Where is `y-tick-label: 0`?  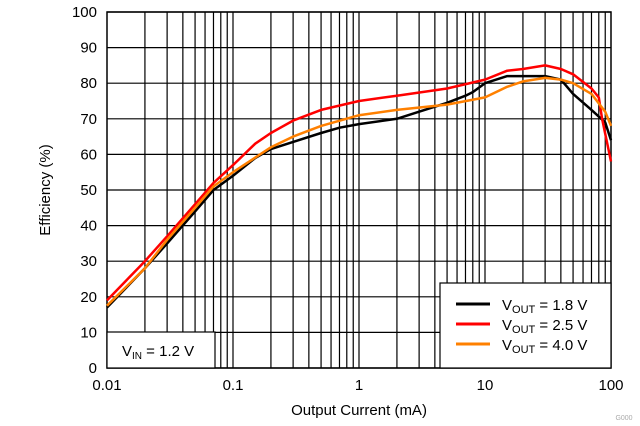 y-tick-label: 0 is located at coordinates (93, 368).